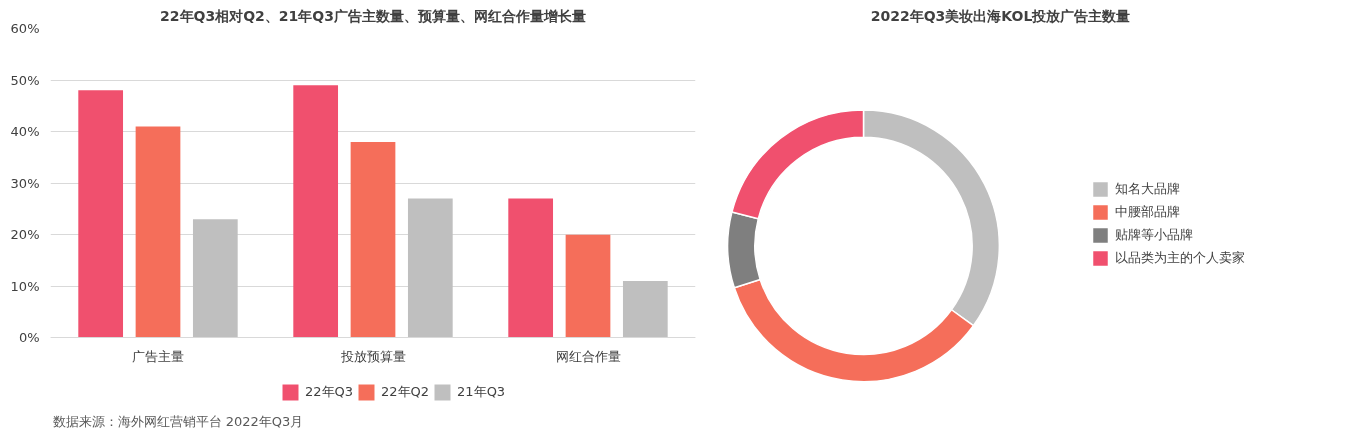  Describe the element at coordinates (1147, 189) in the screenshot. I see `legend-label: 知名大品牌` at that location.